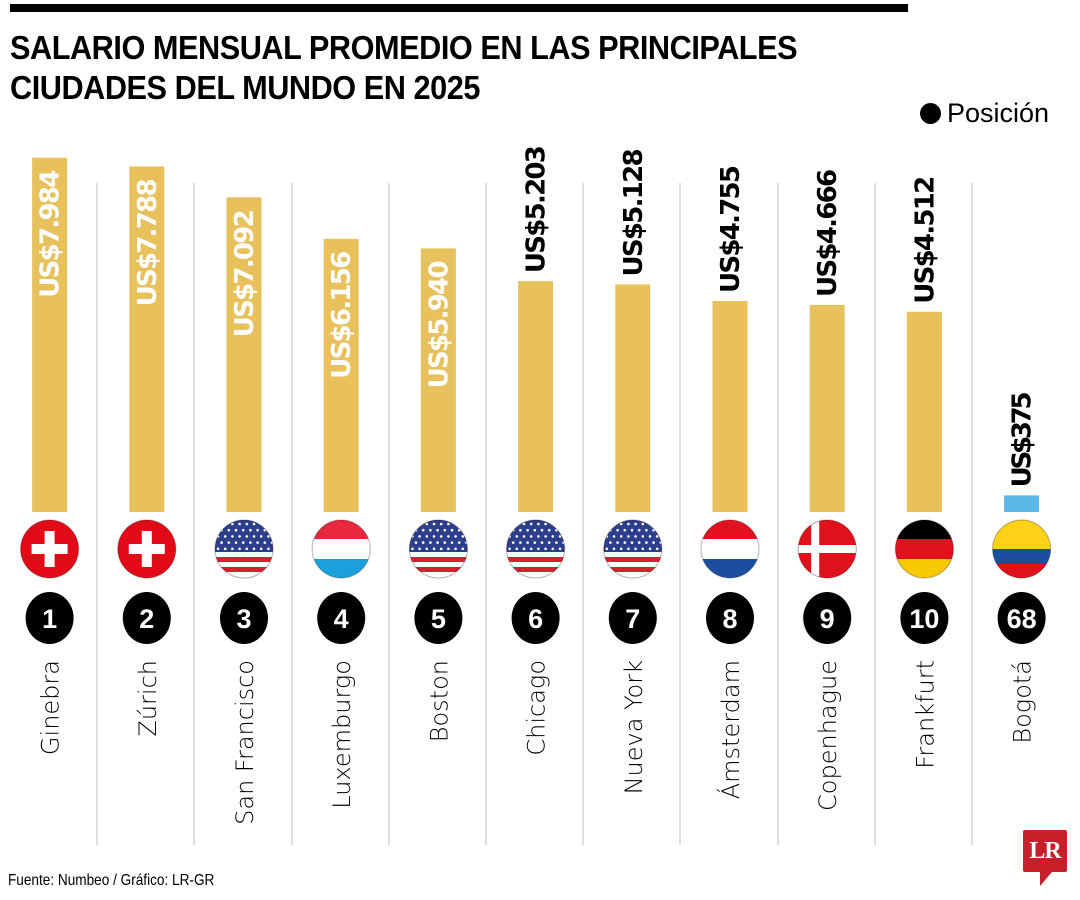 This screenshot has width=1080, height=900. Describe the element at coordinates (148, 242) in the screenshot. I see `value-label: US$7.788` at that location.